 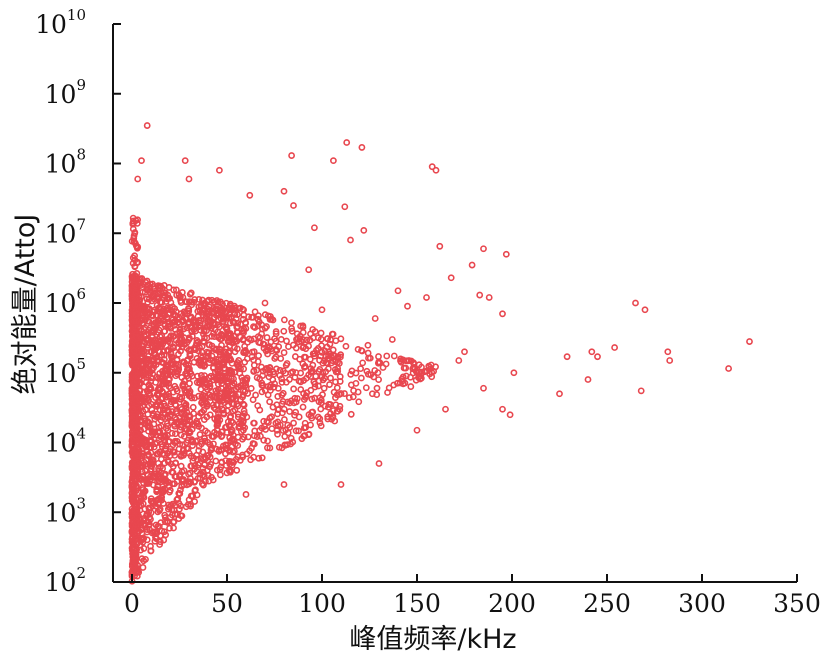 What do you see at coordinates (432, 639) in the screenshot?
I see `x-axis-title: 峰值频率/kHz` at bounding box center [432, 639].